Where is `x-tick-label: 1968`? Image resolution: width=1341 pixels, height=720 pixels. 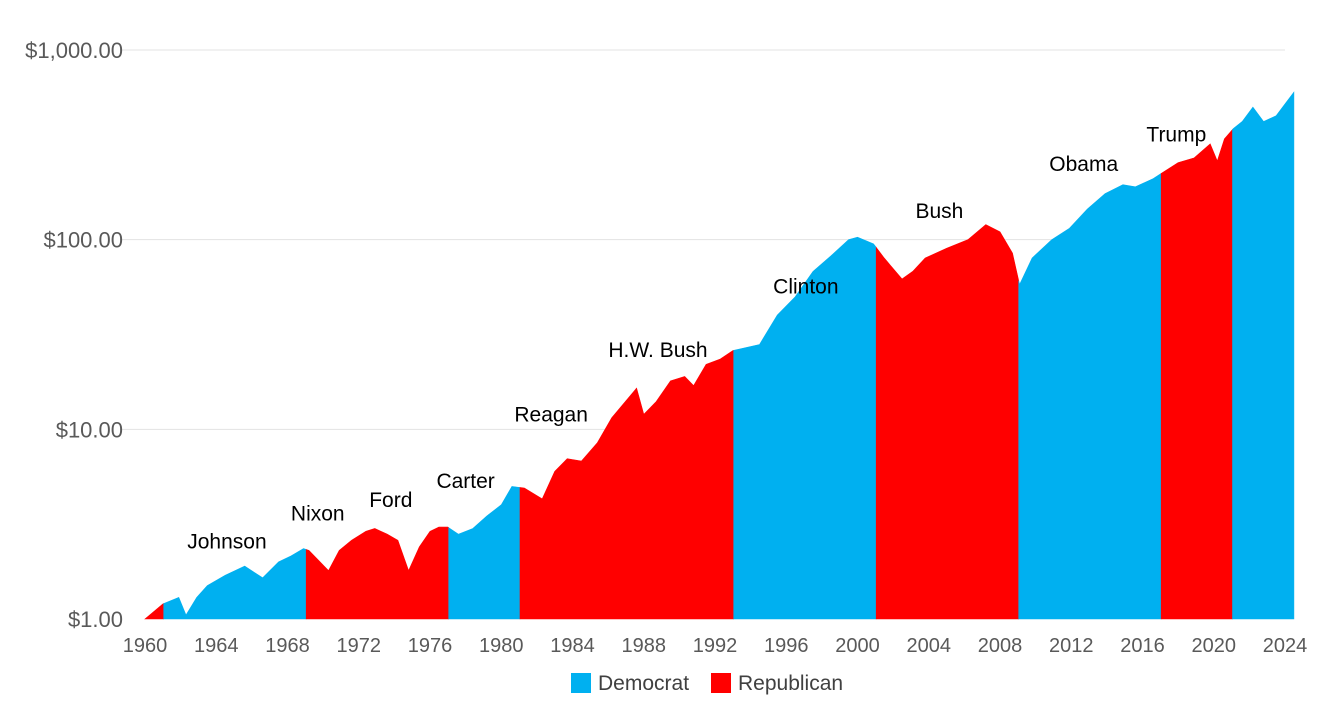 x-tick-label: 1968 is located at coordinates (287, 646).